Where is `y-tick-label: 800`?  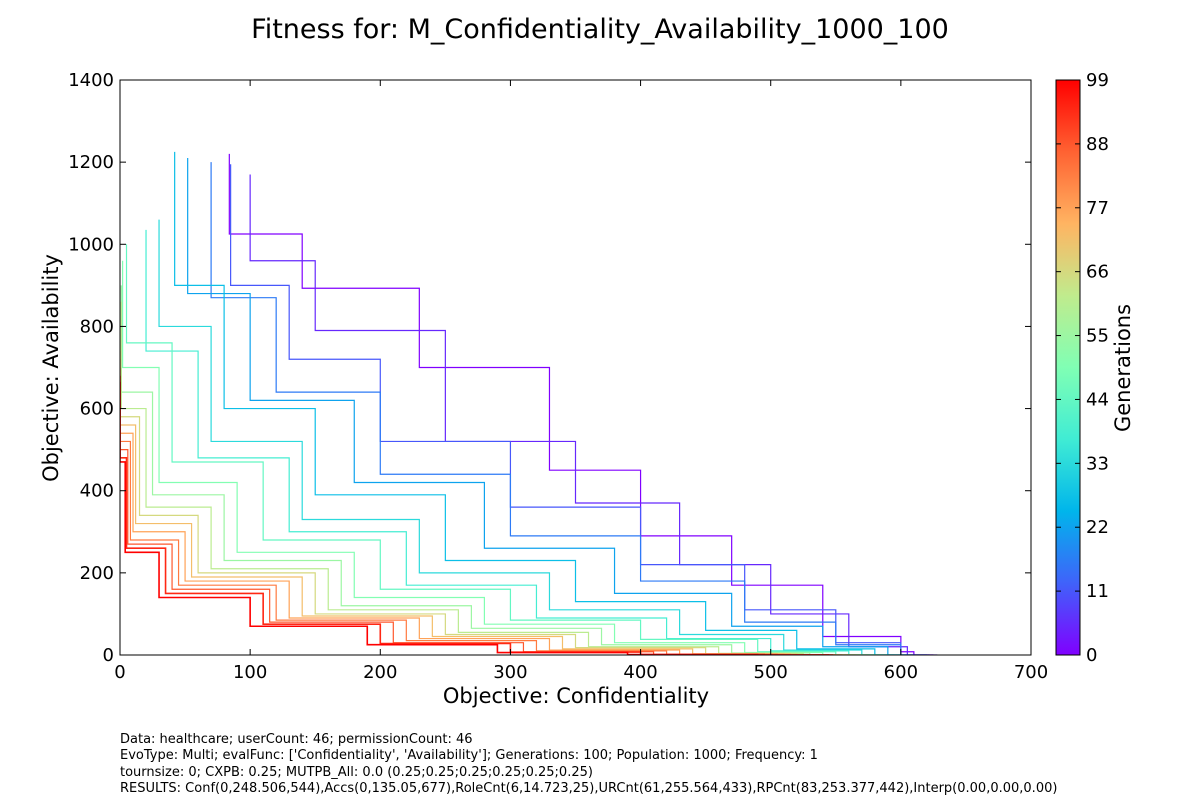 y-tick-label: 800 is located at coordinates (97, 326).